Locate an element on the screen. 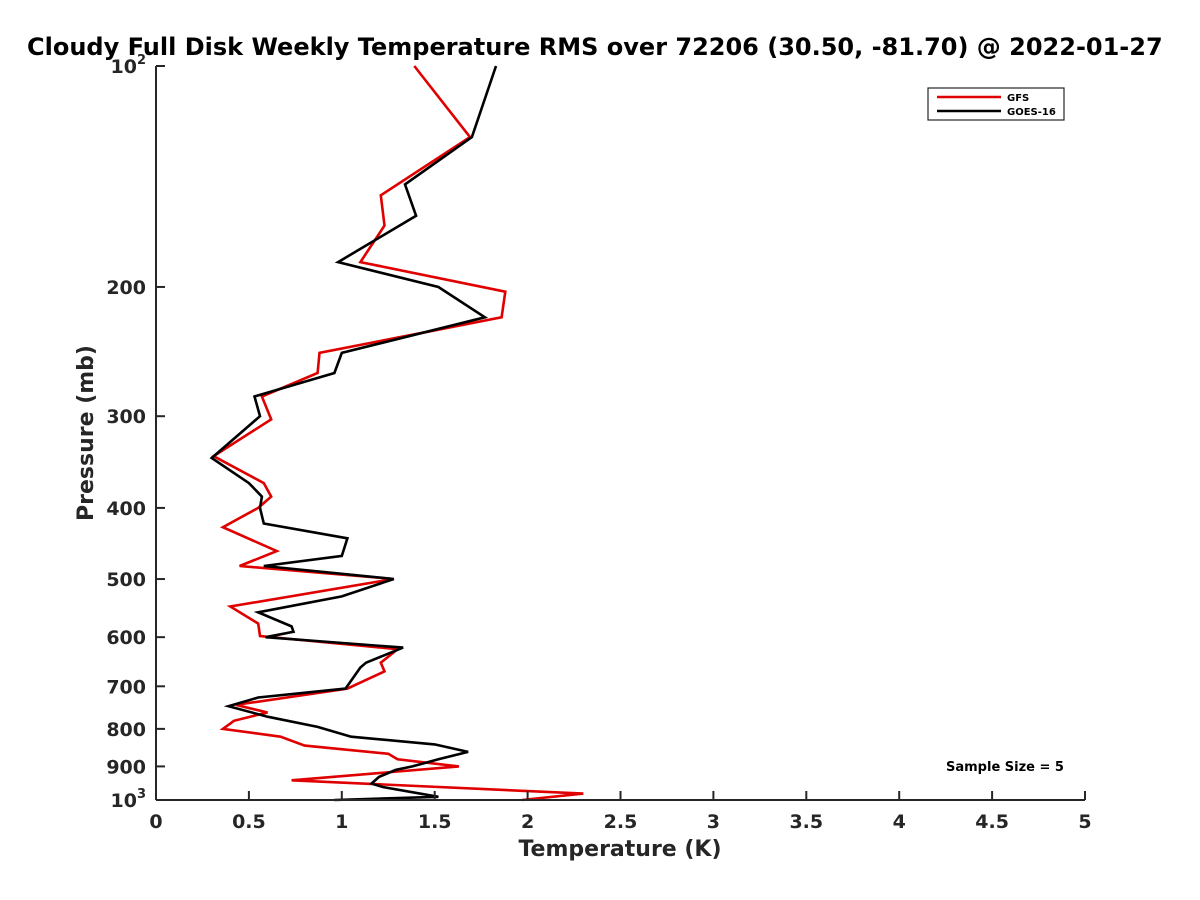 The width and height of the screenshot is (1200, 900). y-tick-exponent: 2 is located at coordinates (141, 60).